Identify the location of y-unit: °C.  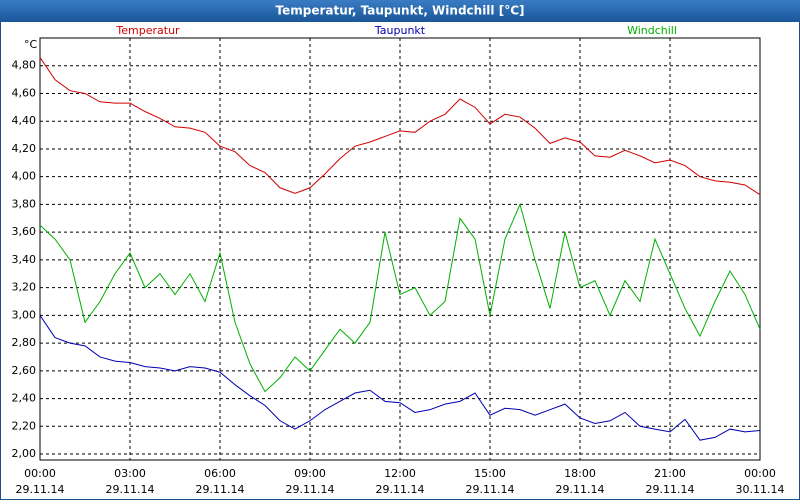
(31, 44).